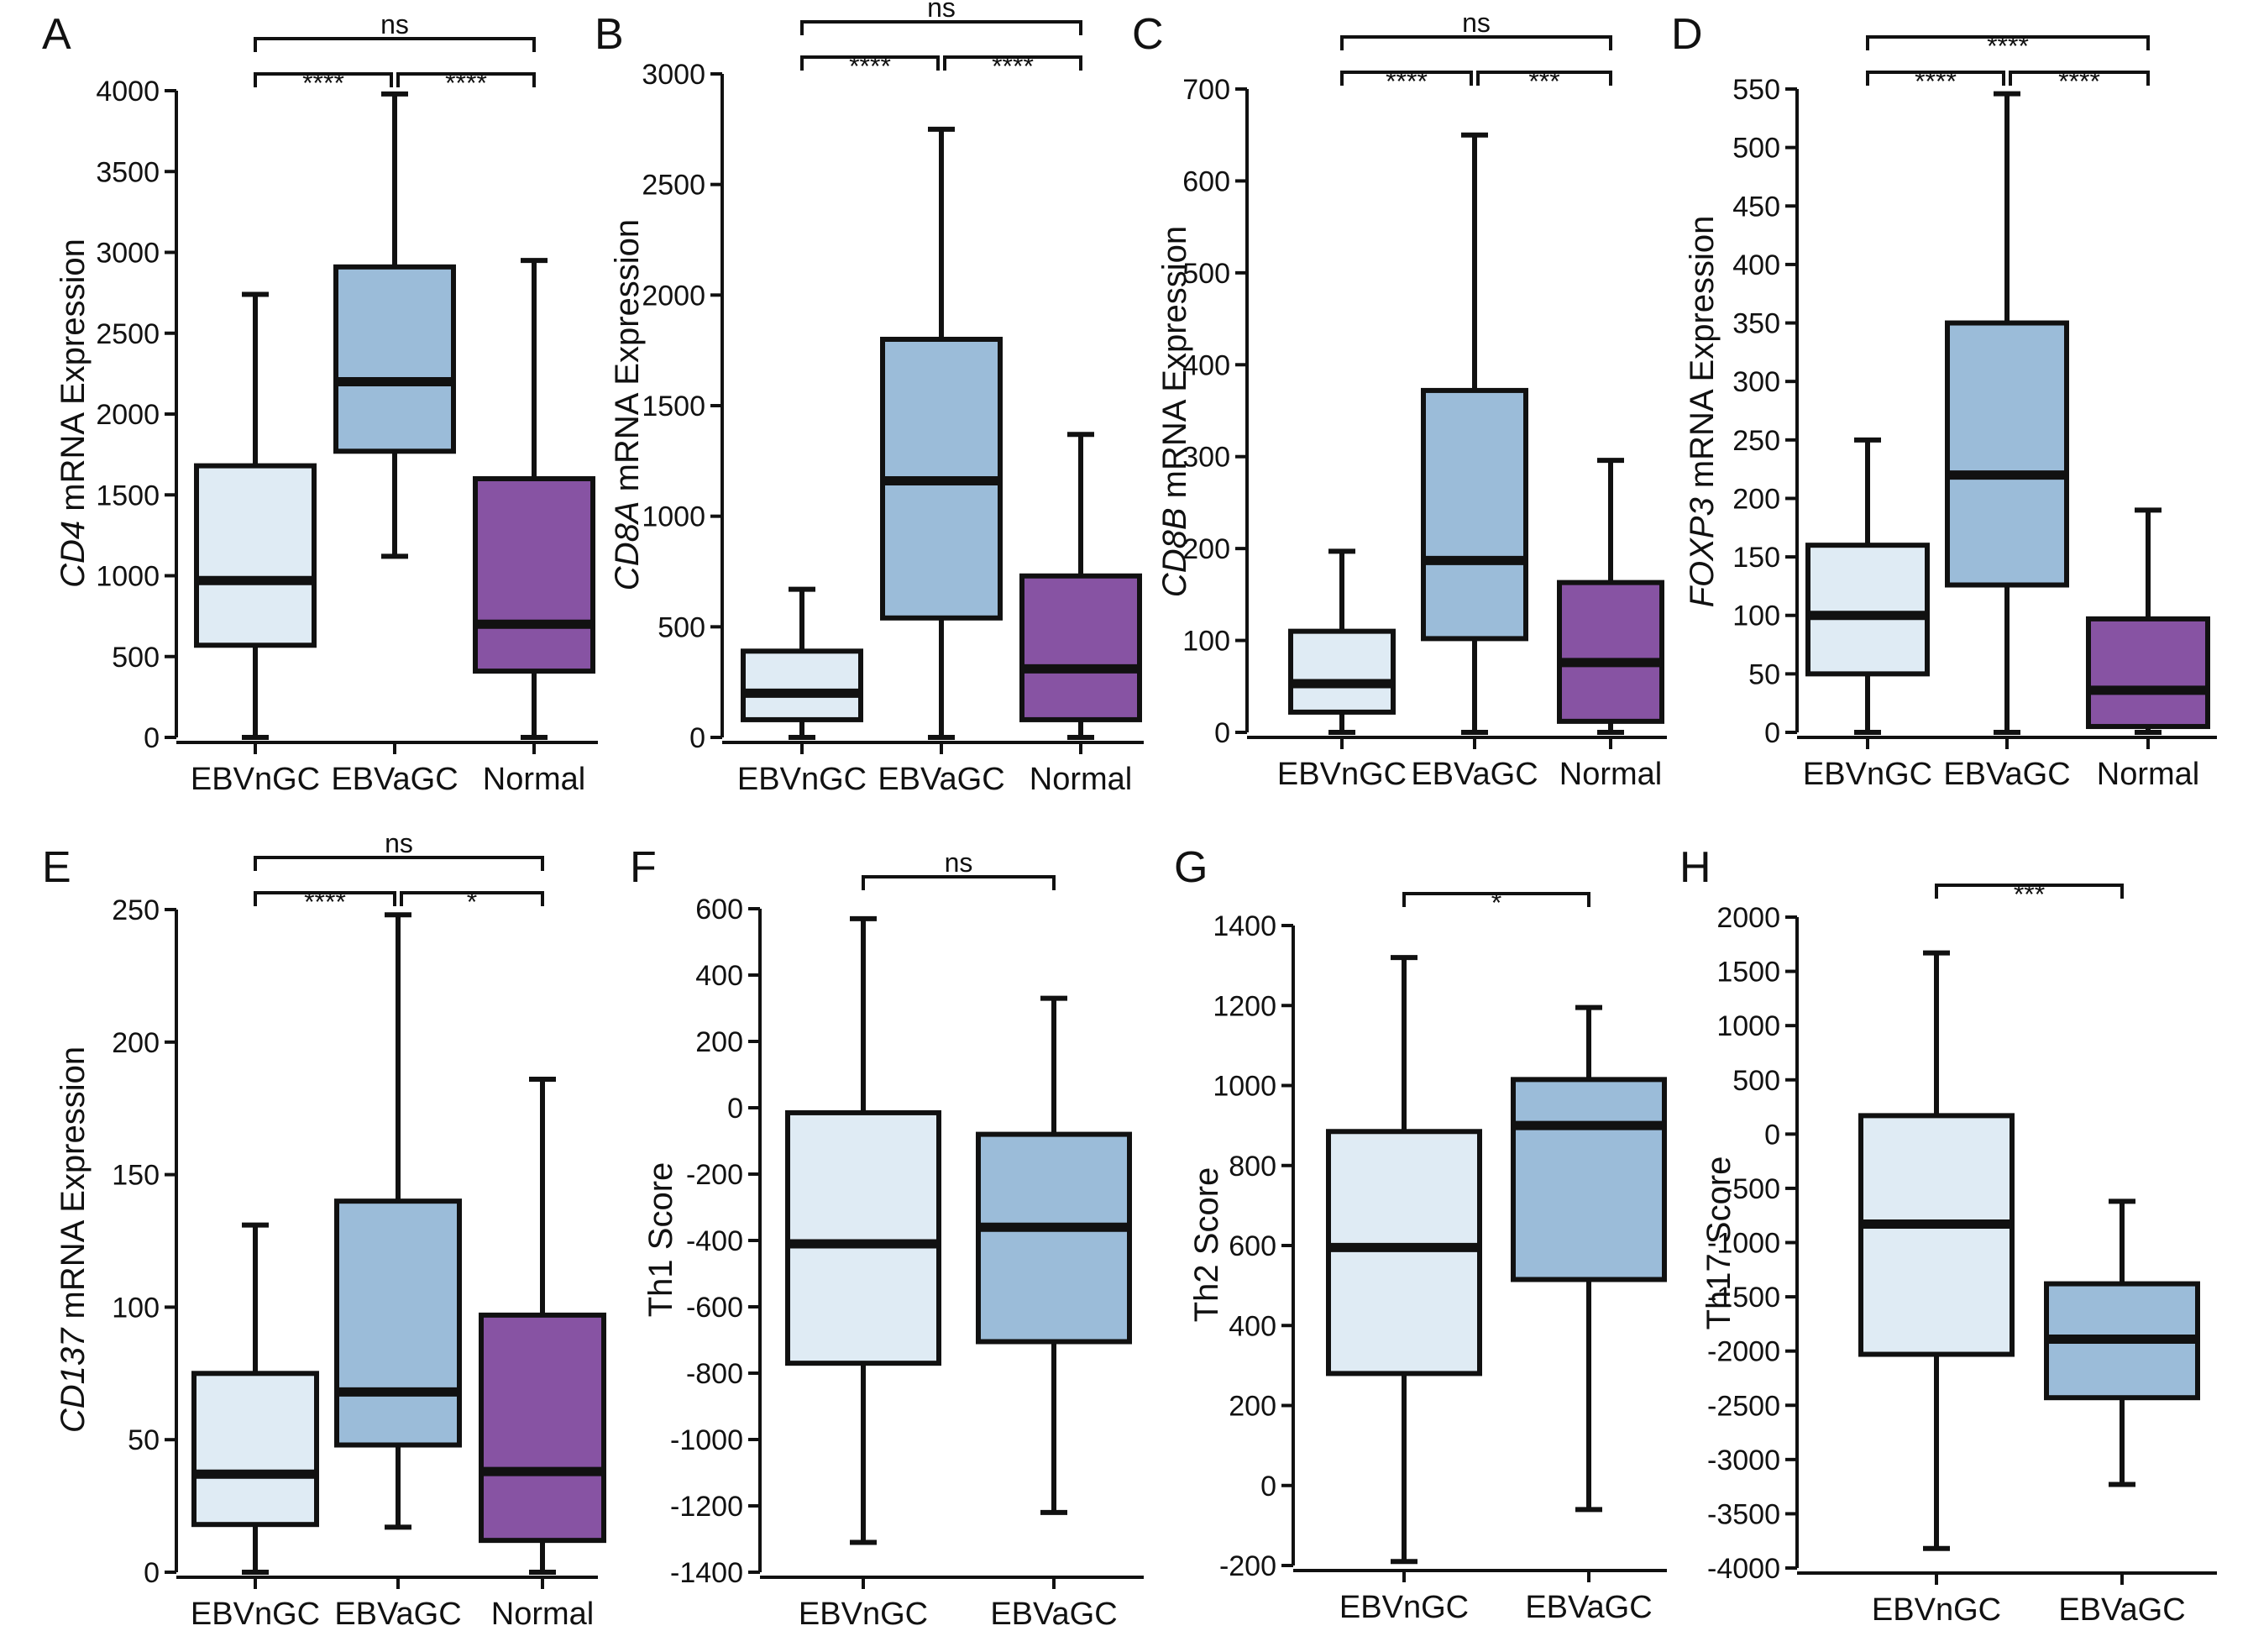  I want to click on y-tick-label: -1000, so click(706, 1440).